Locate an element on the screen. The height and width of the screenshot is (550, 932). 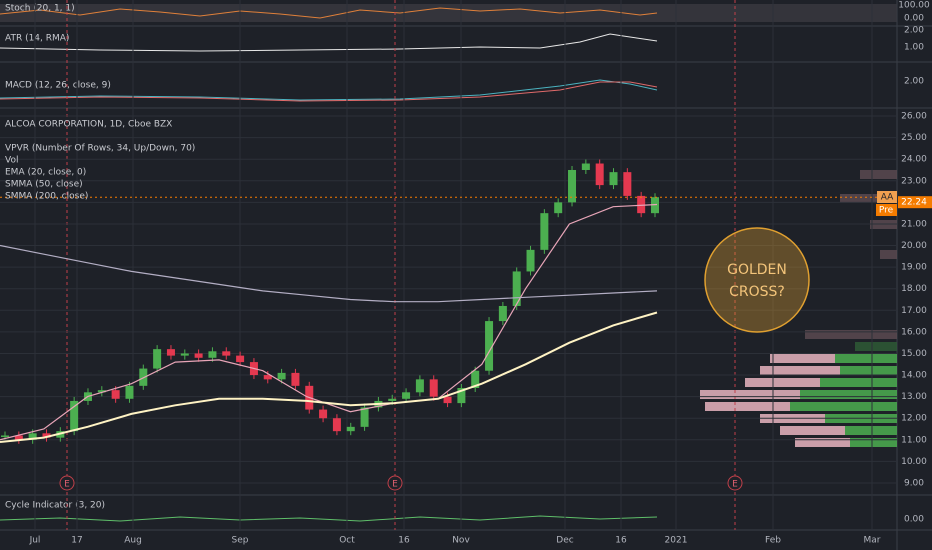
y-tick-label: 18.00 is located at coordinates (914, 289).